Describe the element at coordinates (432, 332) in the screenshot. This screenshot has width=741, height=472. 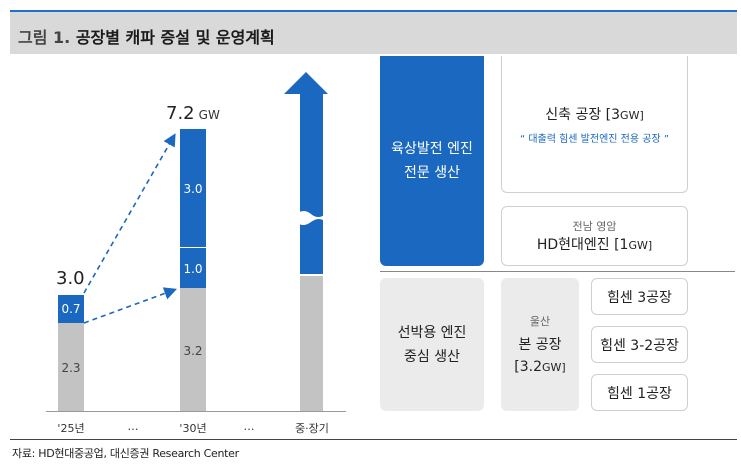
I see `marine-label-line1: 선박용 엔진` at that location.